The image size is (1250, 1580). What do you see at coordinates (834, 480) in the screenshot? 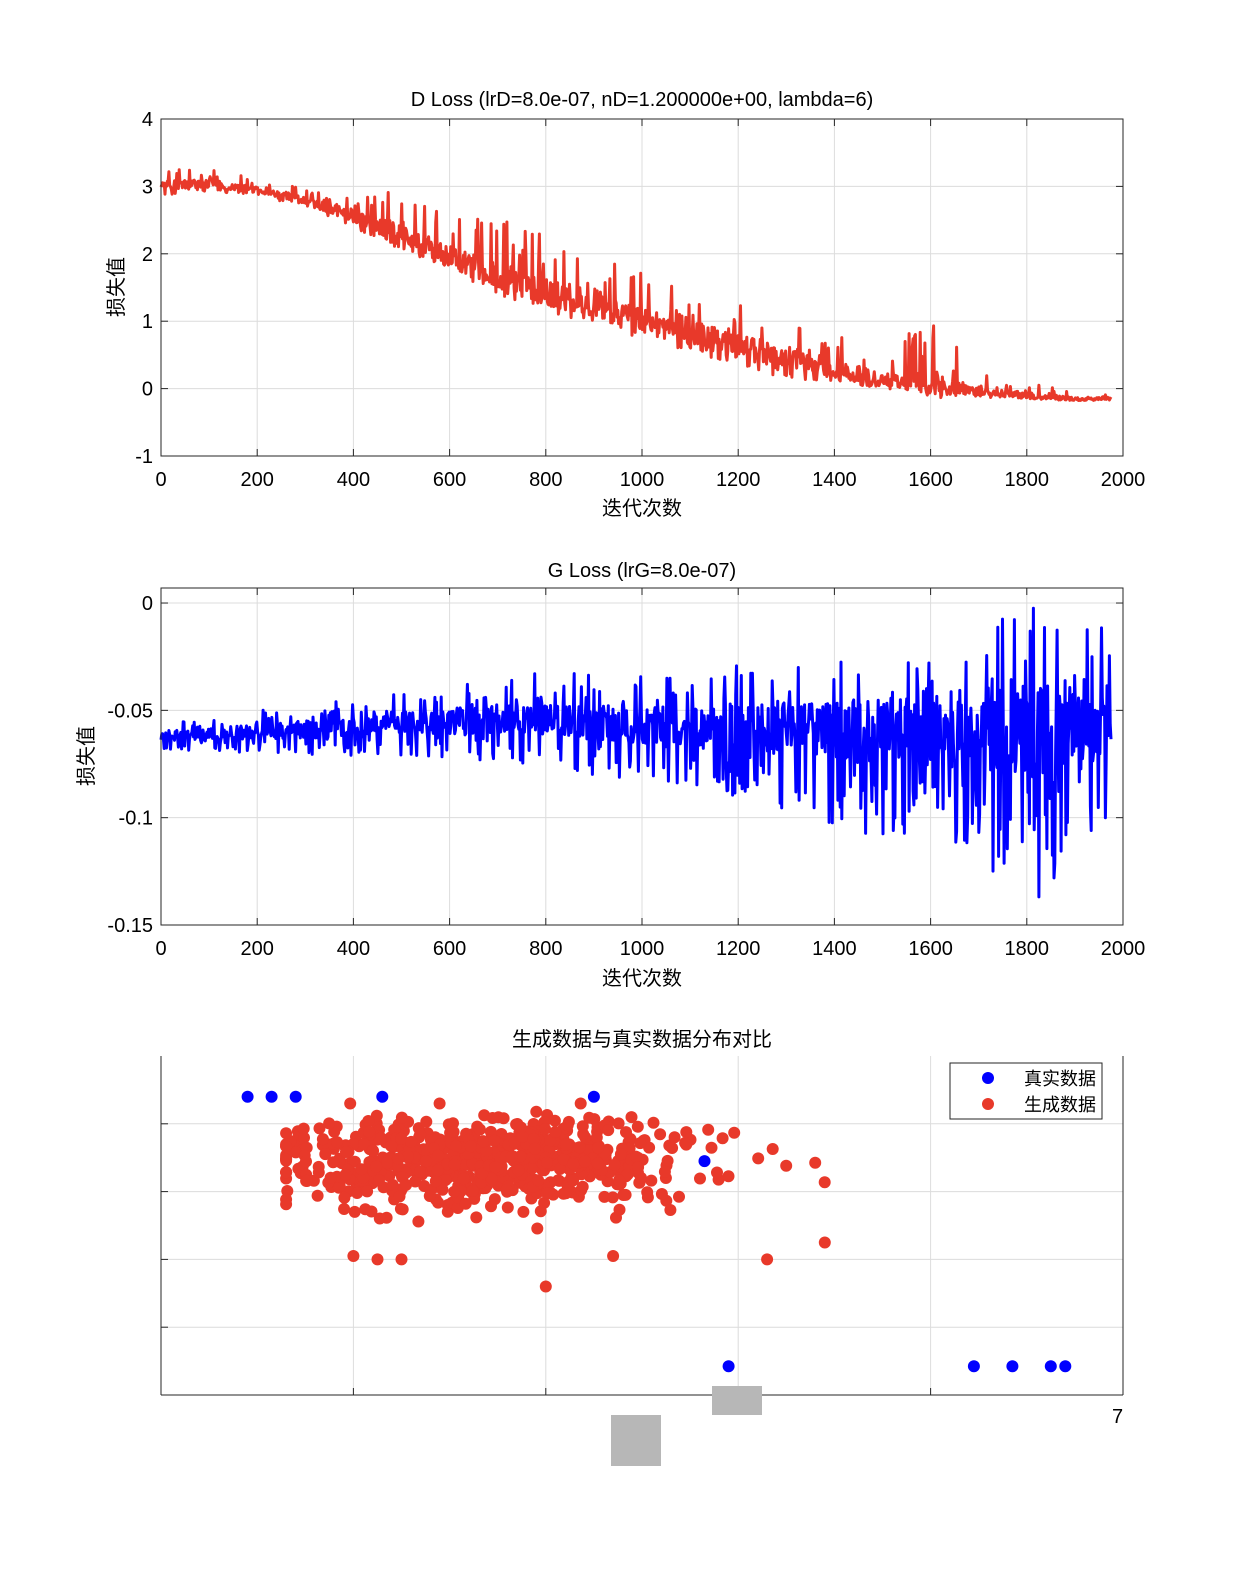
I see `x-tick-label: 1400` at bounding box center [834, 480].